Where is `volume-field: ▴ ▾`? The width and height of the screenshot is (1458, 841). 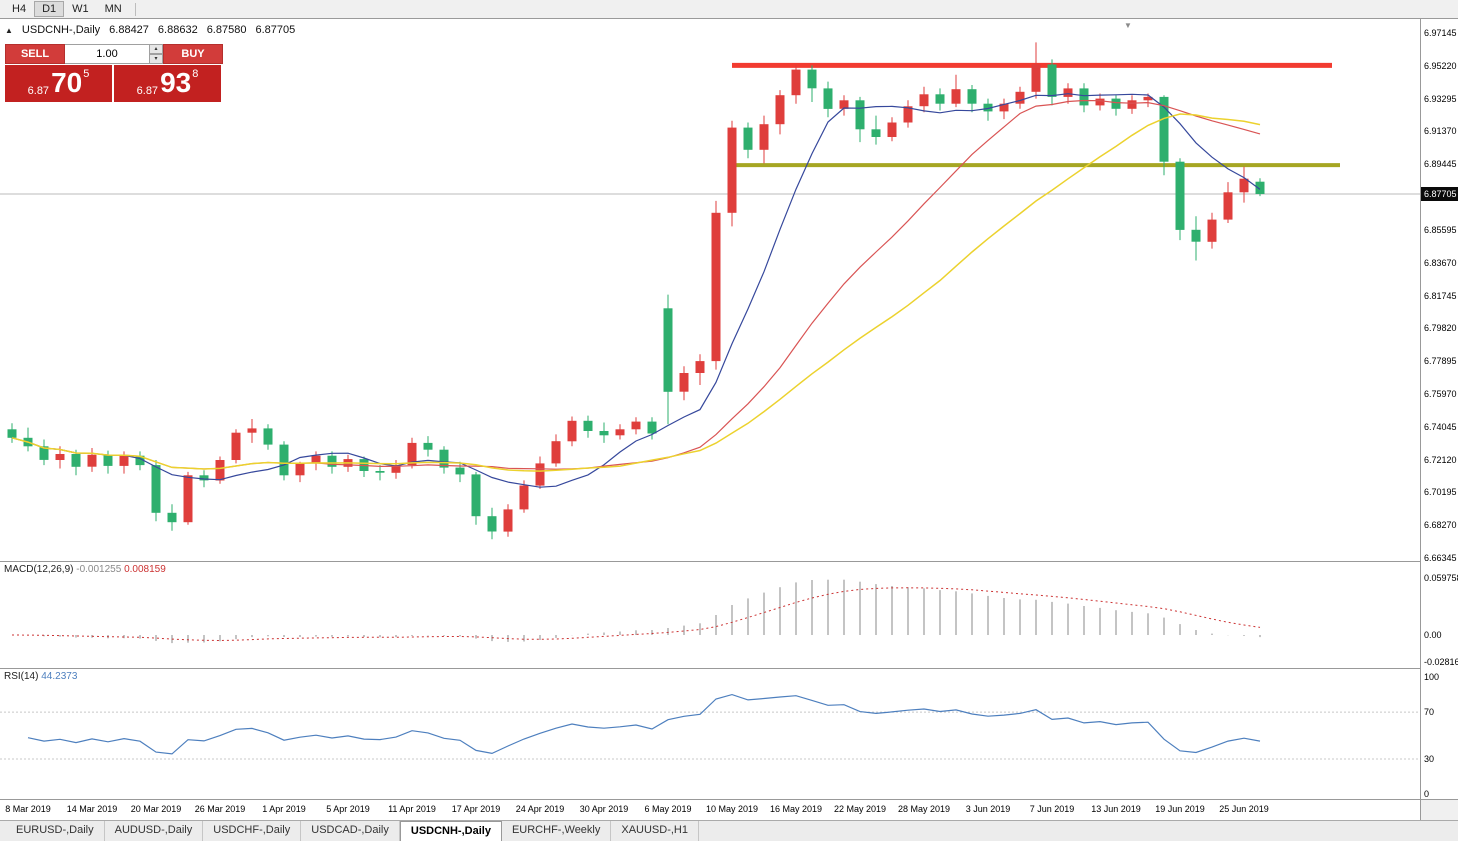
volume-field: ▴ ▾ is located at coordinates (114, 54).